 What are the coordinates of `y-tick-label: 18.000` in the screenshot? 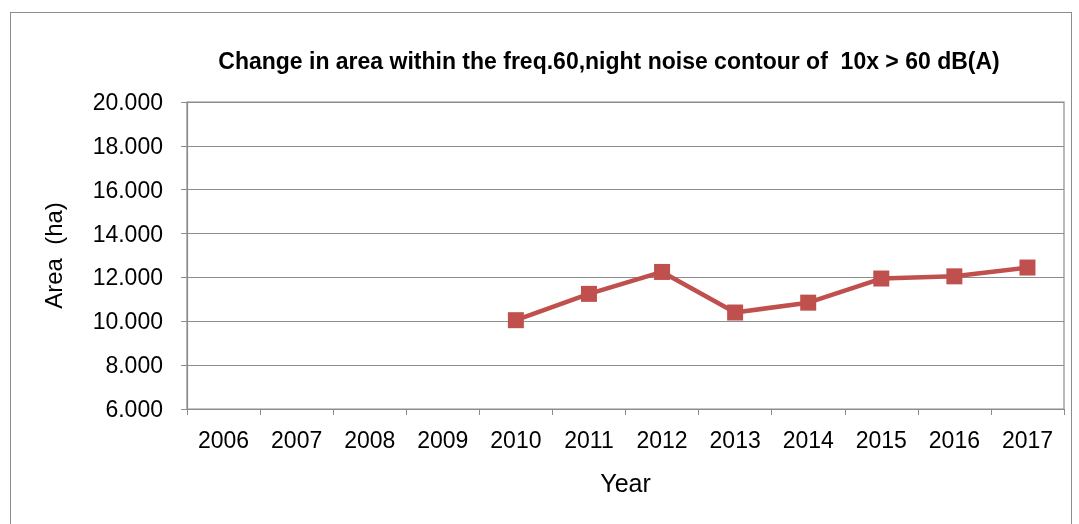 It's located at (127, 145).